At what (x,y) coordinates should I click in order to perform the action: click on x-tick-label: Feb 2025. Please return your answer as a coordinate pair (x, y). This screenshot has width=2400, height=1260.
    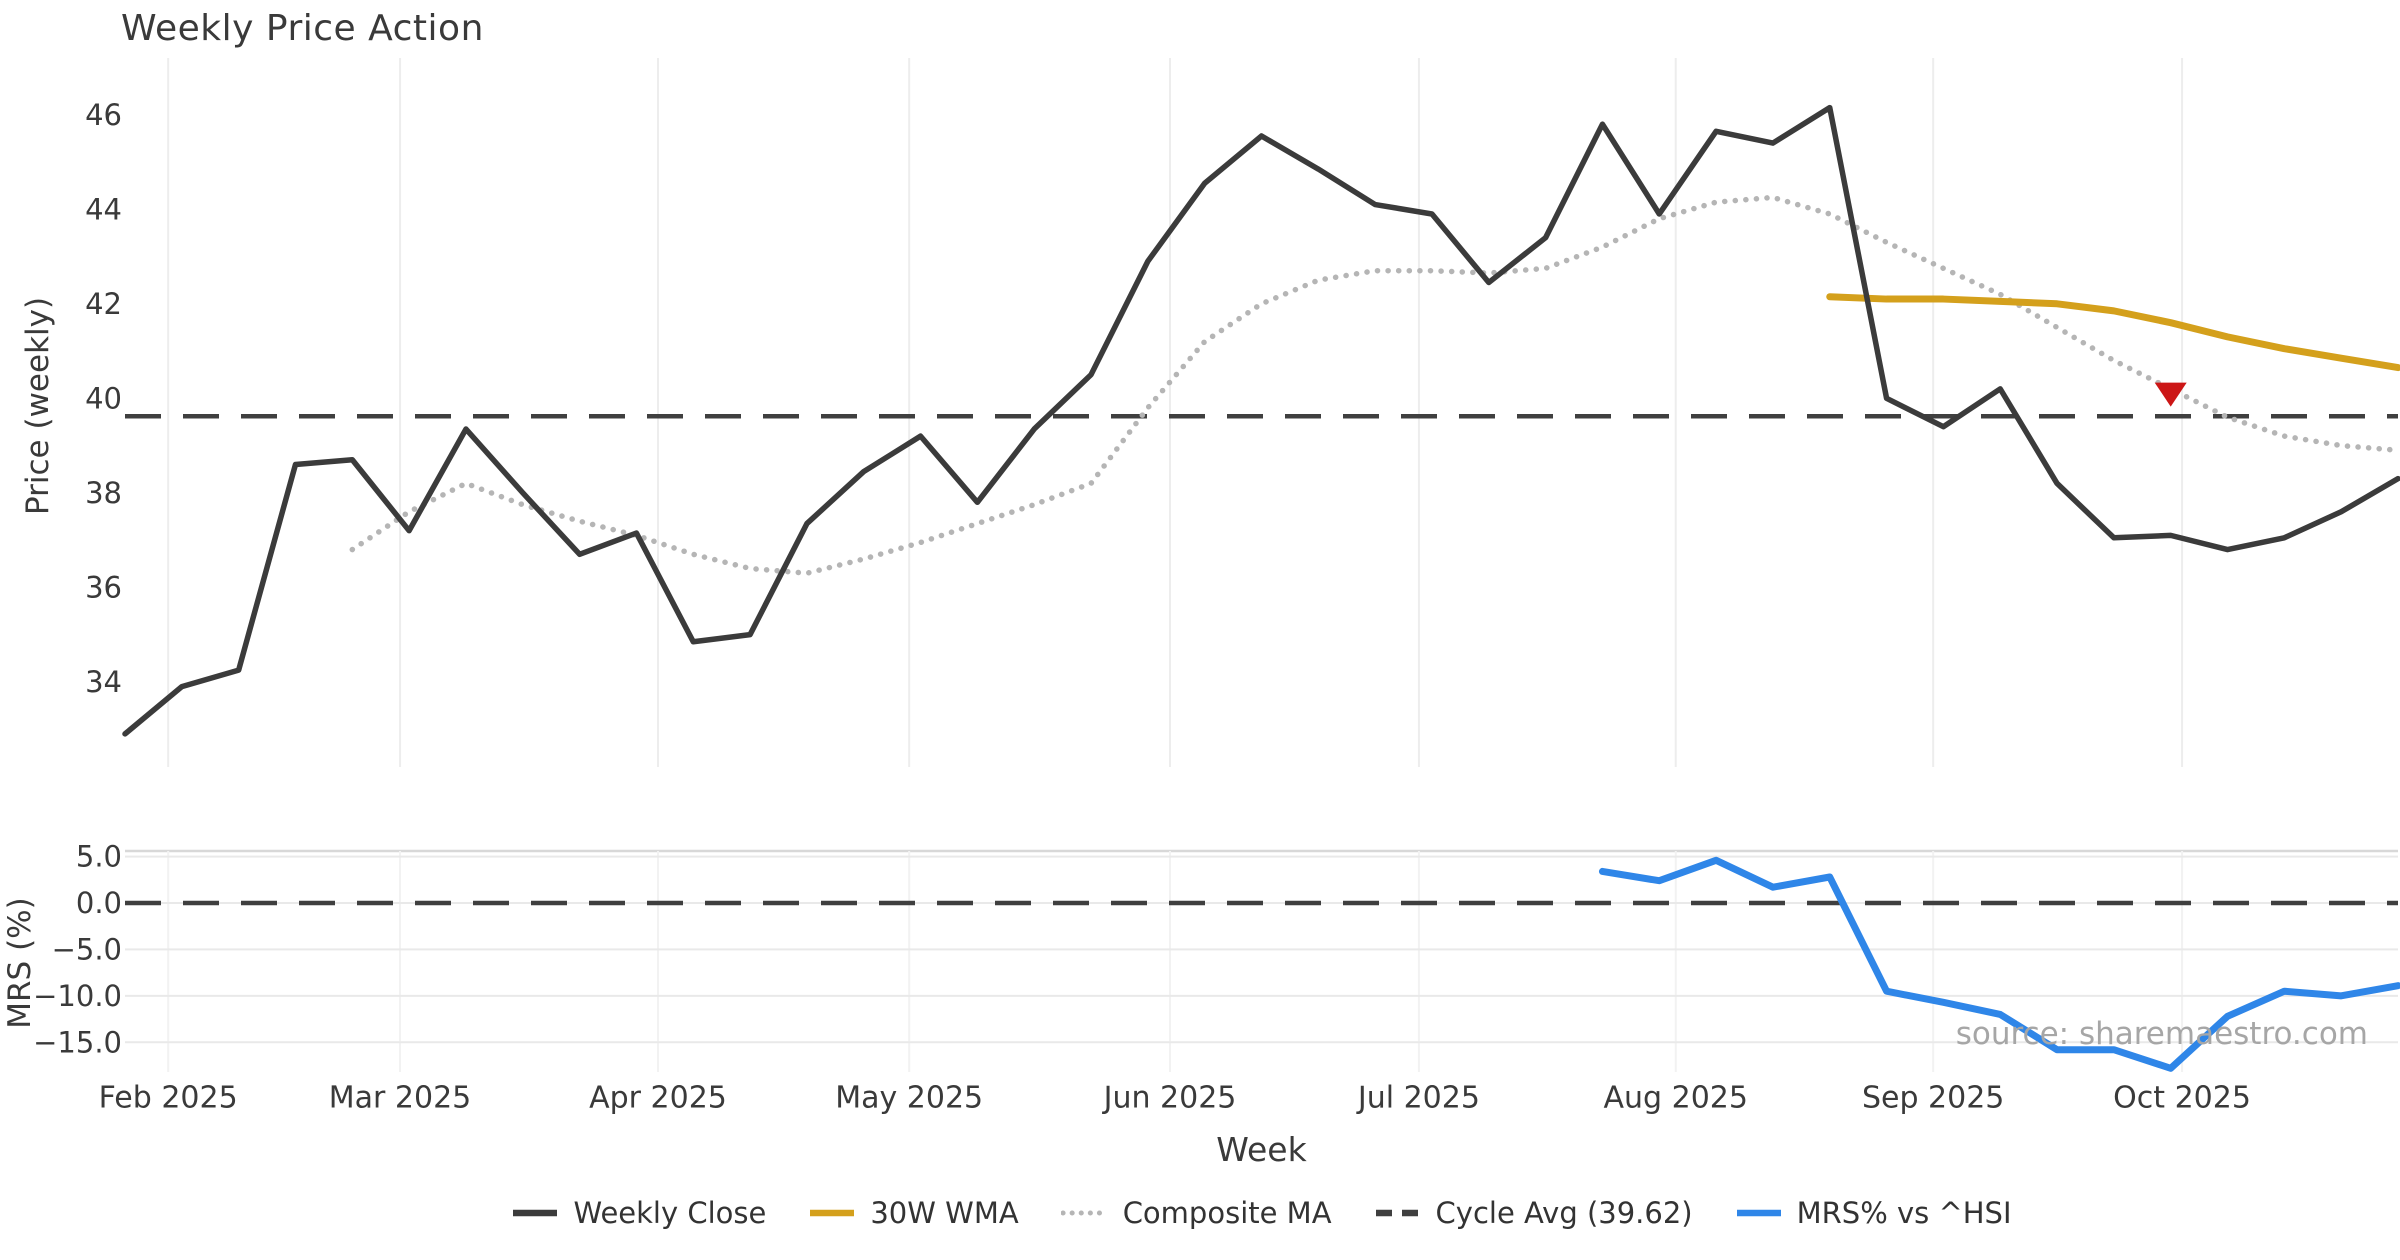
    Looking at the image, I should click on (168, 1098).